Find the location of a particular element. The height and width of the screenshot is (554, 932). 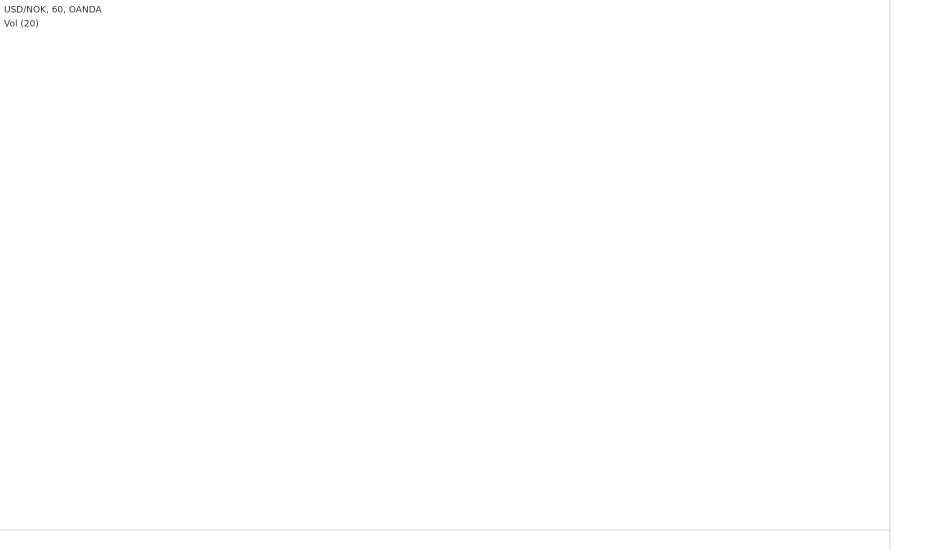

symbol-title: USD/NOK, 60, OANDA is located at coordinates (53, 11).